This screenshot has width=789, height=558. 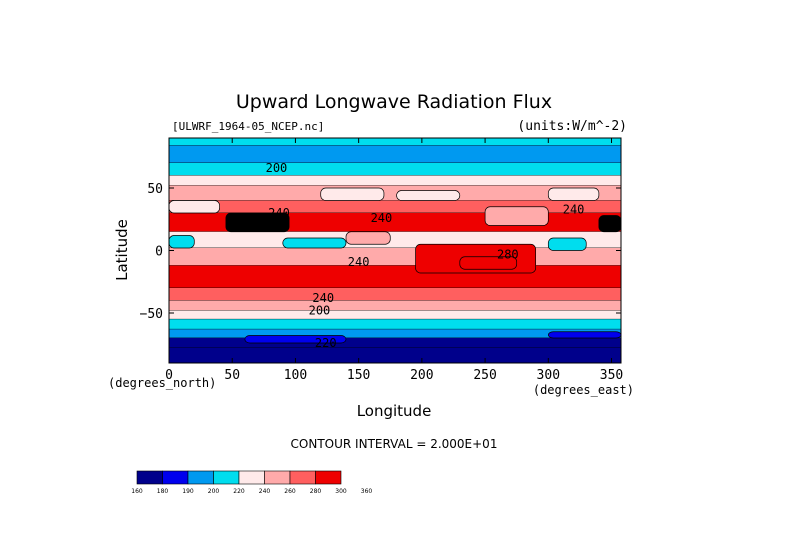 What do you see at coordinates (248, 126) in the screenshot?
I see `source-file-label: [ULWRF_1964-05_NCEP.nc]` at bounding box center [248, 126].